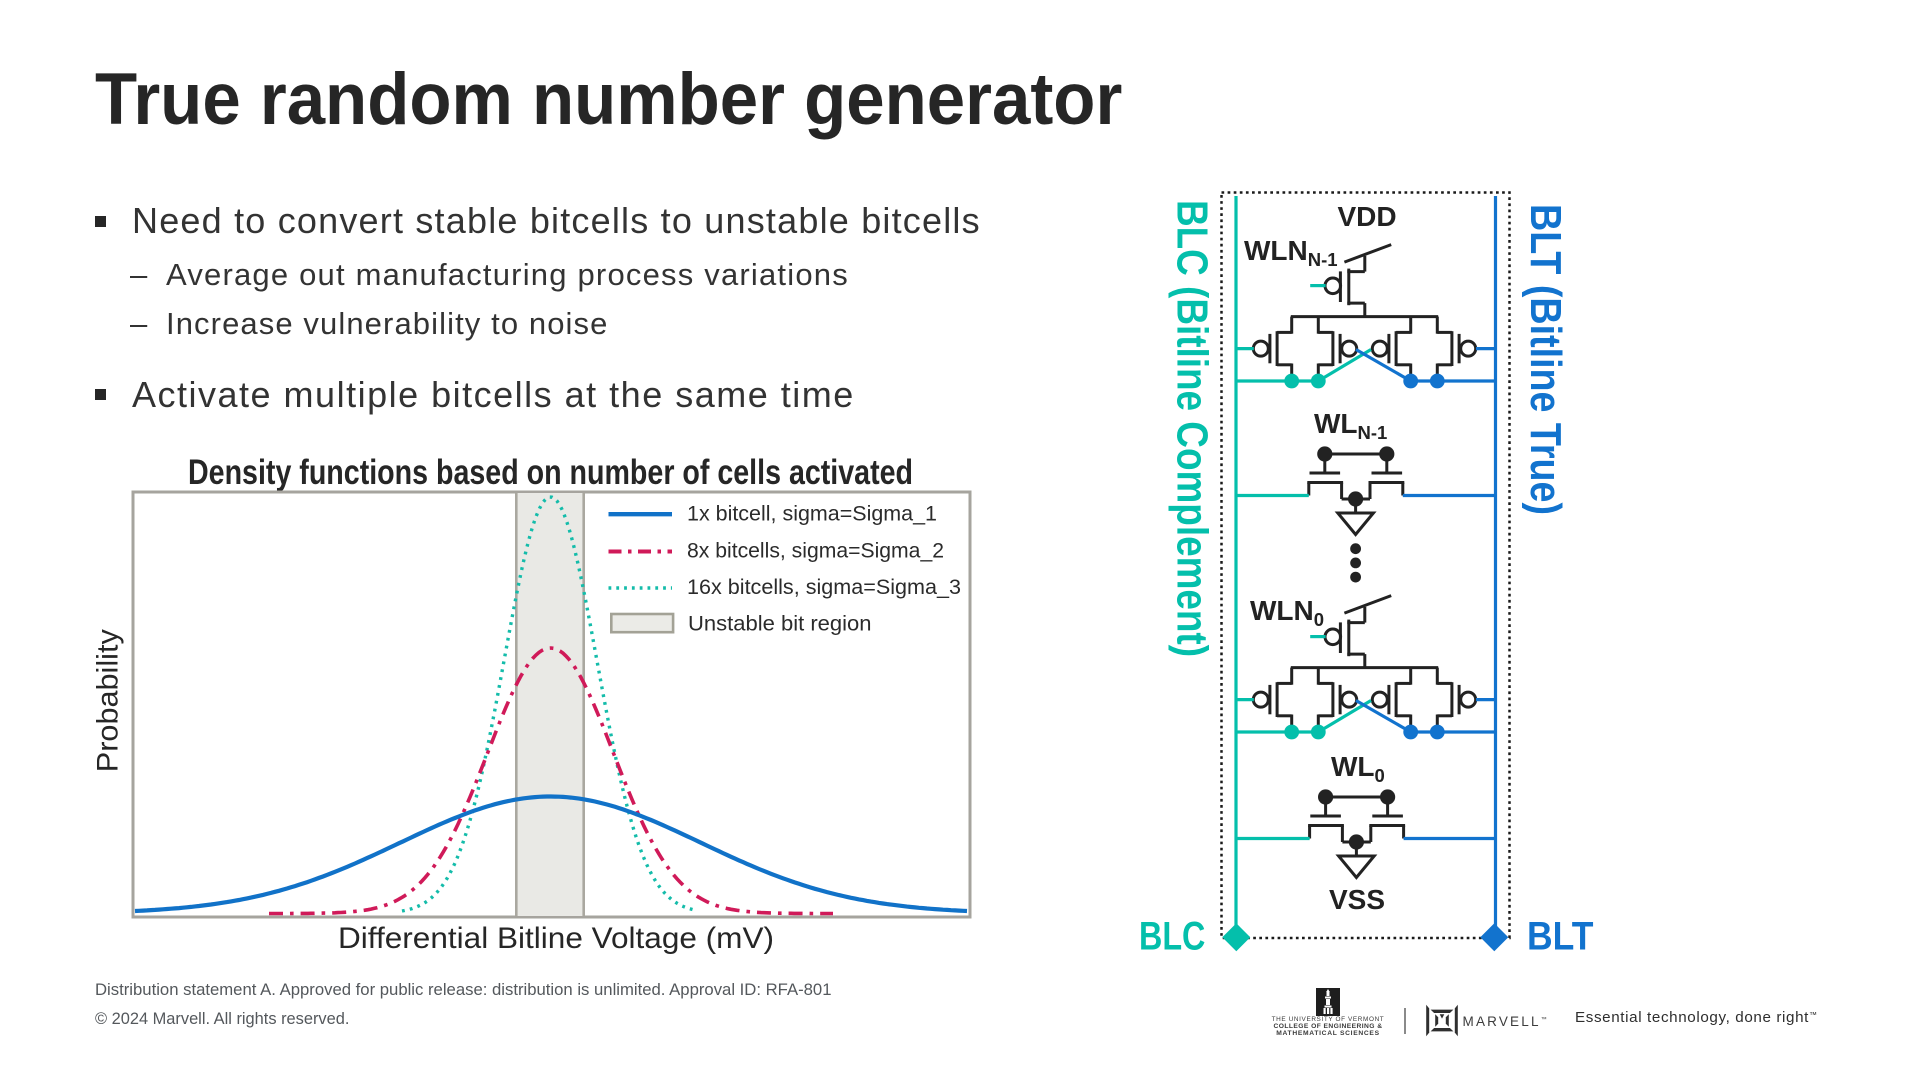 This screenshot has width=1920, height=1080. I want to click on svg-text: 1x bitcell, sigma=Sigma_1, so click(812, 513).